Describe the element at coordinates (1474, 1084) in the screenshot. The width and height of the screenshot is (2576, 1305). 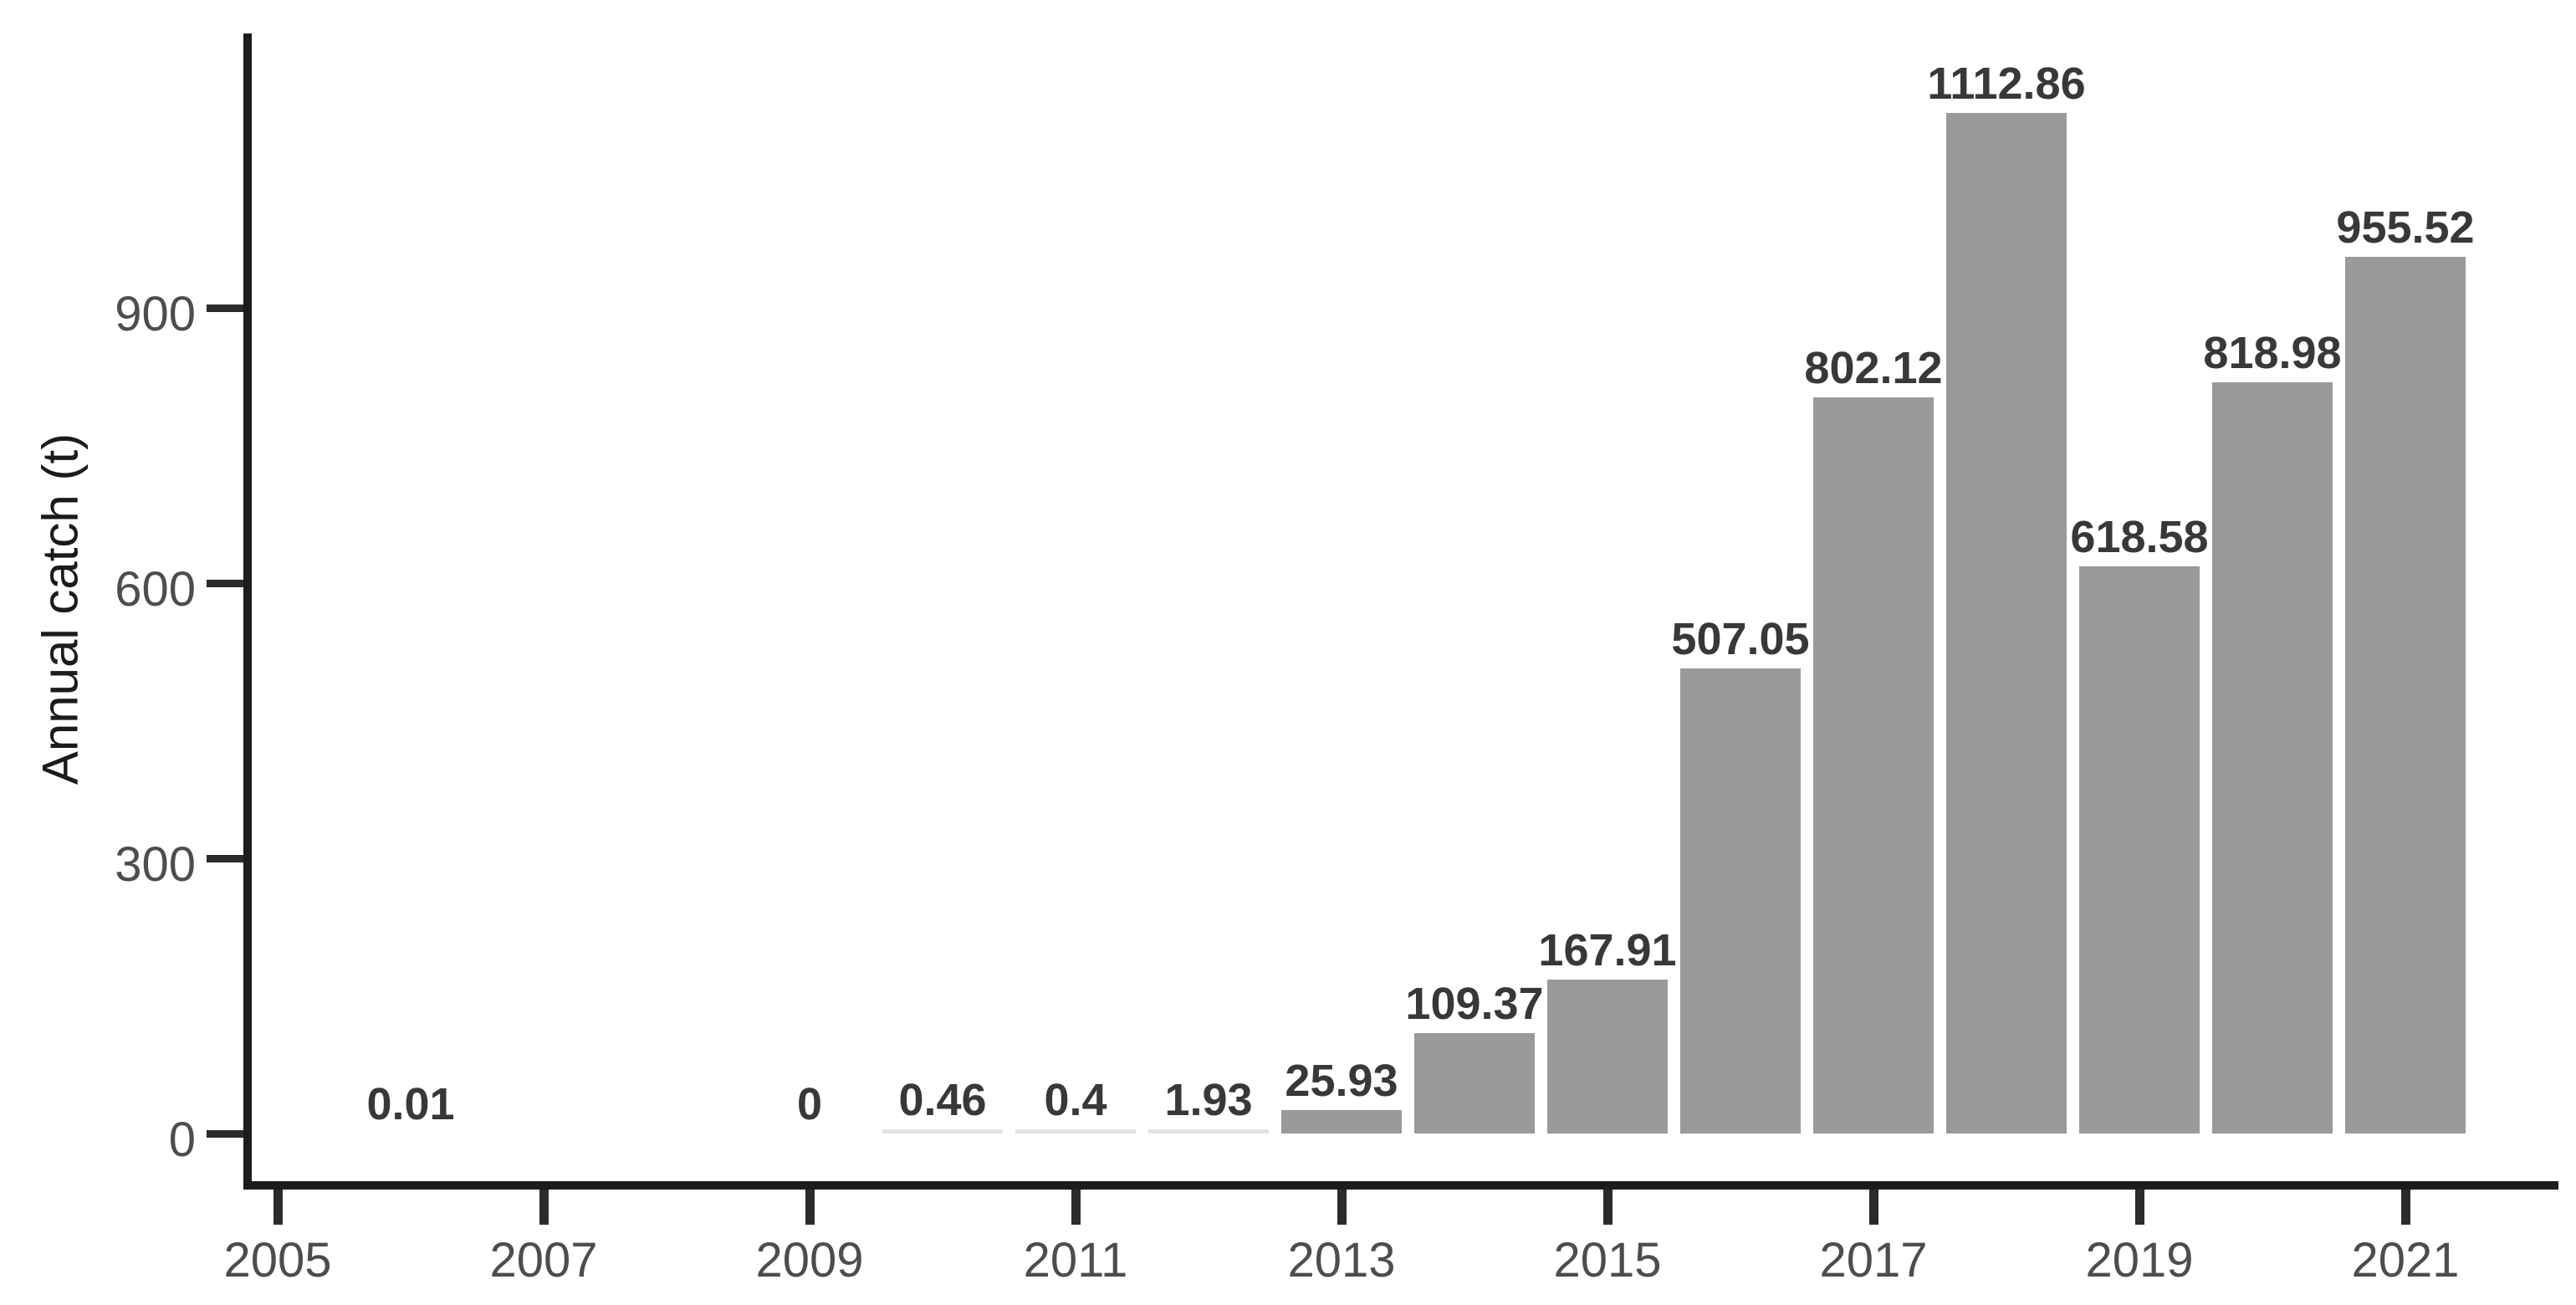
I see `bar-2014` at that location.